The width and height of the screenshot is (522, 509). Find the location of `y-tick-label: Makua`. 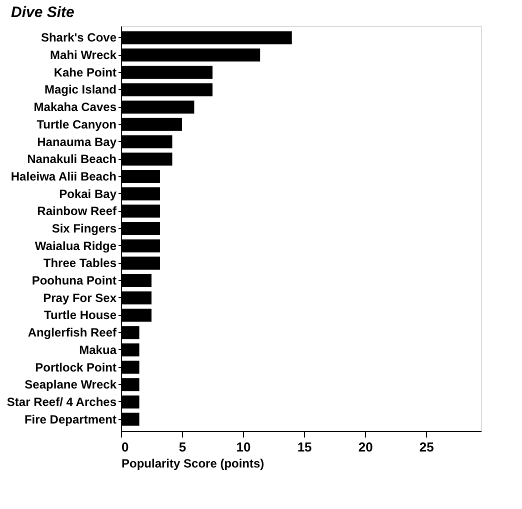

y-tick-label: Makua is located at coordinates (98, 349).